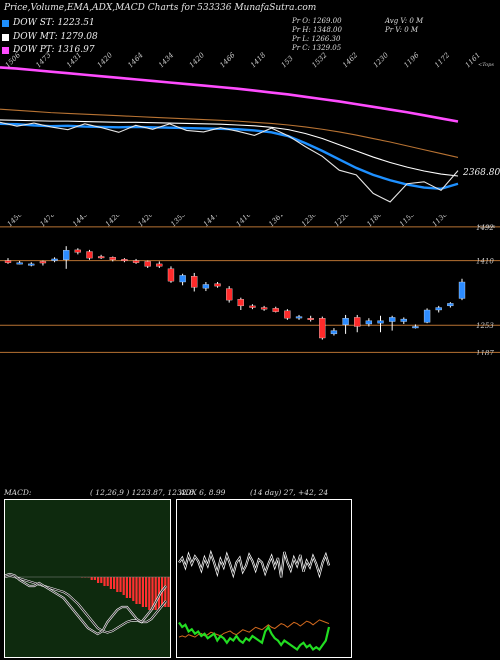 This screenshot has width=500, height=660. What do you see at coordinates (74, 60) in the screenshot?
I see `tops-label: 1431` at bounding box center [74, 60].